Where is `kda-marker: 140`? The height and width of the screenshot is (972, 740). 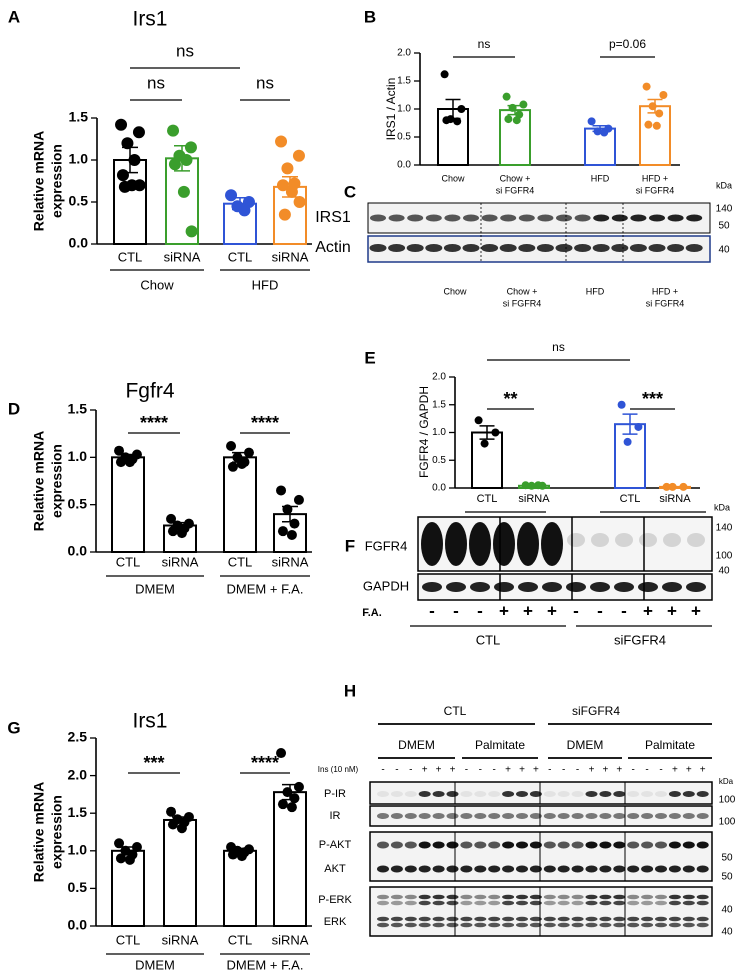 kda-marker: 140 is located at coordinates (724, 209).